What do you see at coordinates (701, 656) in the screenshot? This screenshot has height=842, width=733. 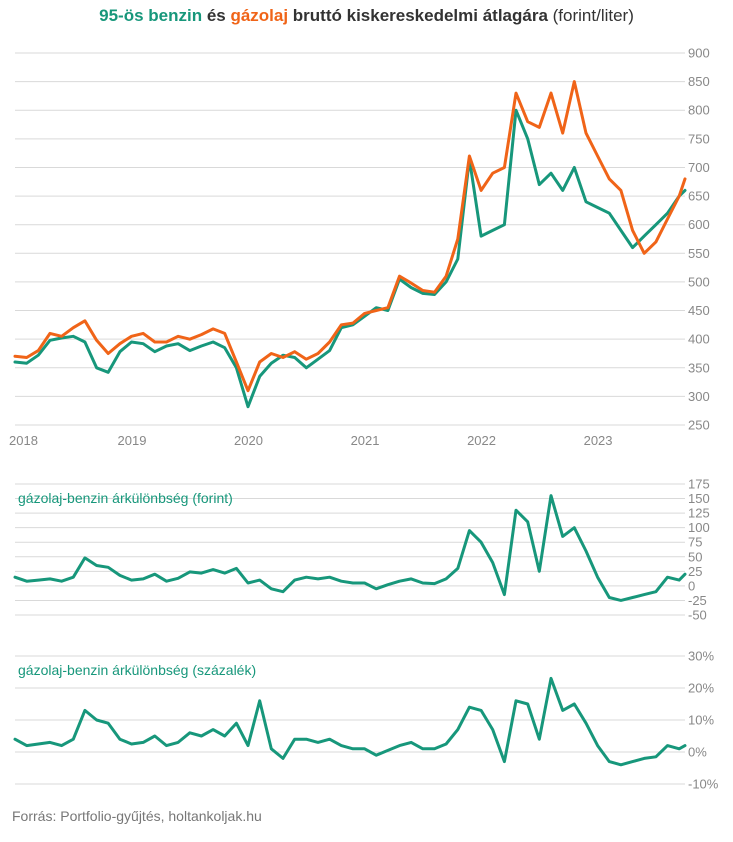 I see `y-tick-label: 30%` at bounding box center [701, 656].